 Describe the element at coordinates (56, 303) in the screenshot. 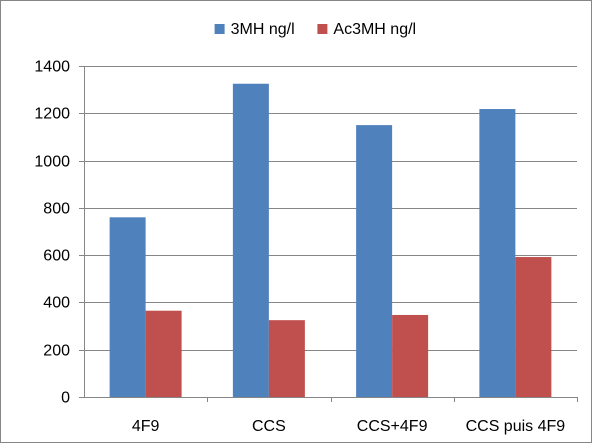

I see `y-tick-label-400: 400` at that location.